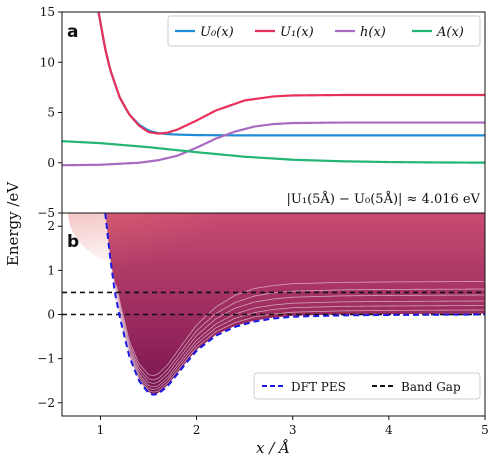 The height and width of the screenshot is (462, 498). What do you see at coordinates (273, 152) in the screenshot?
I see `series-line-ax` at bounding box center [273, 152].